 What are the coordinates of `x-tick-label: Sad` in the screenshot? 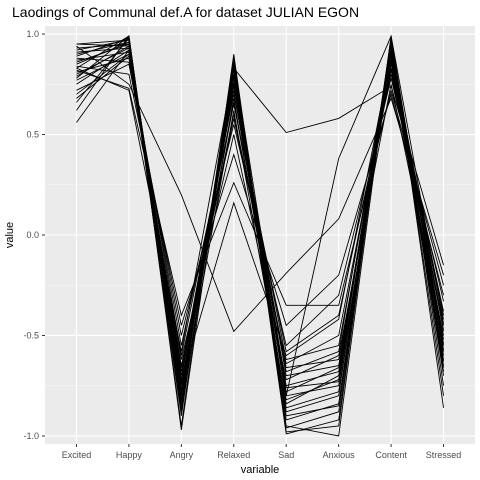 It's located at (286, 455).